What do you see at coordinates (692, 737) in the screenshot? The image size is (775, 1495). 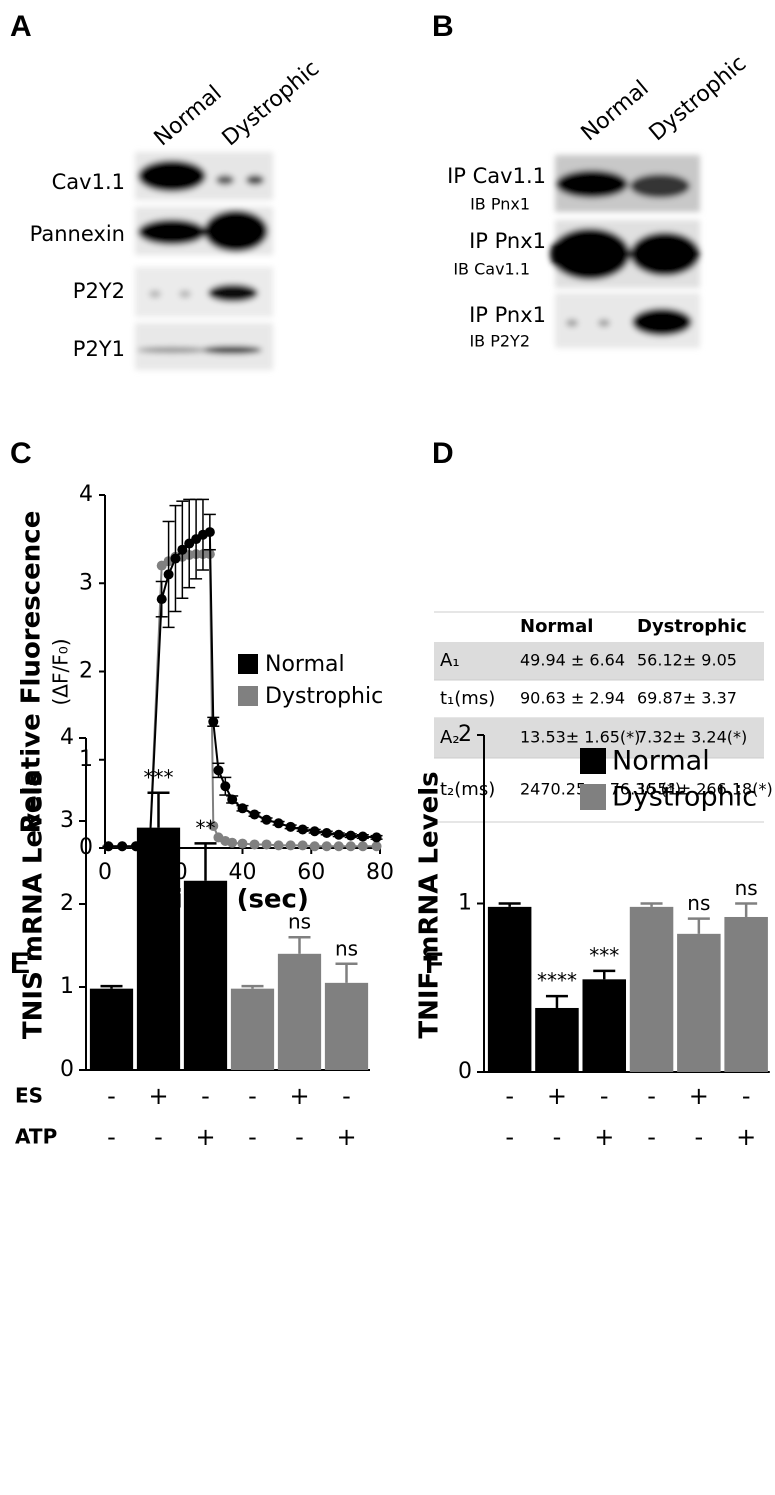 I see `table-cell: 7.32± 3.24(*)` at bounding box center [692, 737].